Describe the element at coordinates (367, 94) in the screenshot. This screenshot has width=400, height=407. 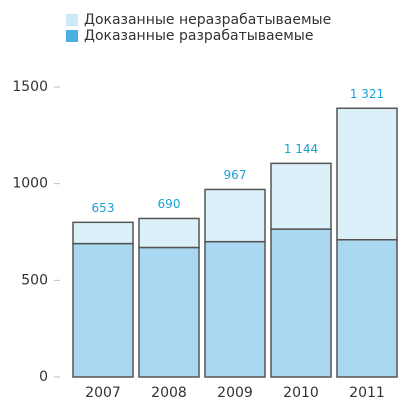
I see `value-label: 1 321` at that location.